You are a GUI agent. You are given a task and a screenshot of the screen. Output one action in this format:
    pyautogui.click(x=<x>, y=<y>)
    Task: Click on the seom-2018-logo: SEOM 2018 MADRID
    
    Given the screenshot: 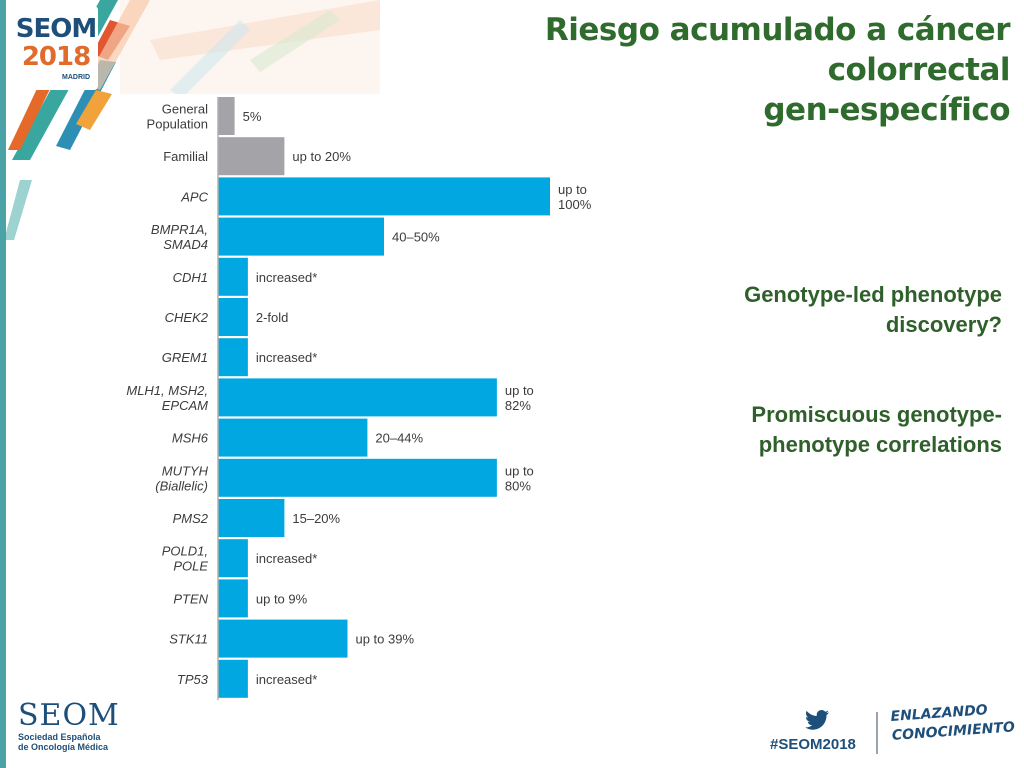 What is the action you would take?
    pyautogui.click(x=56, y=48)
    